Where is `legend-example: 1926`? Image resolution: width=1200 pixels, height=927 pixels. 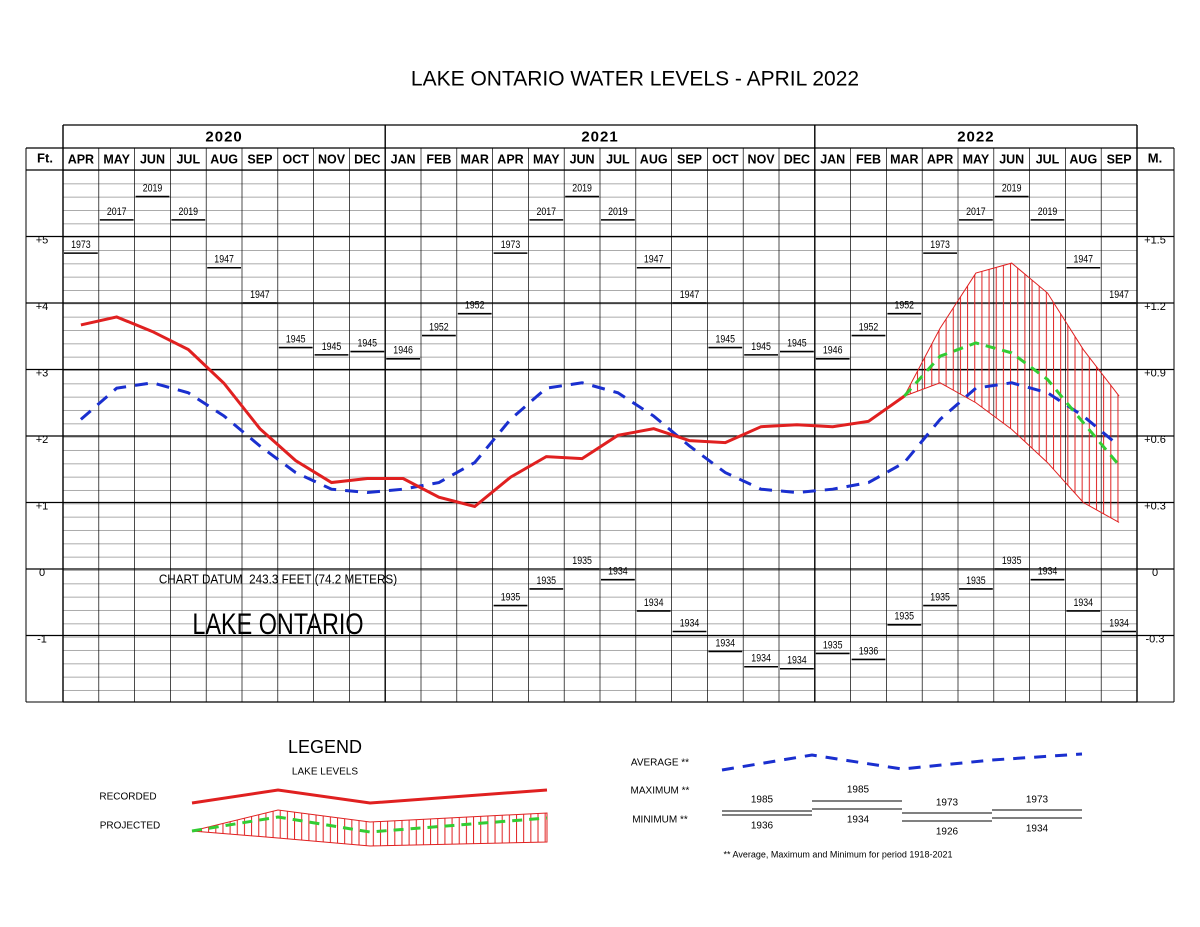 legend-example: 1926 is located at coordinates (947, 832).